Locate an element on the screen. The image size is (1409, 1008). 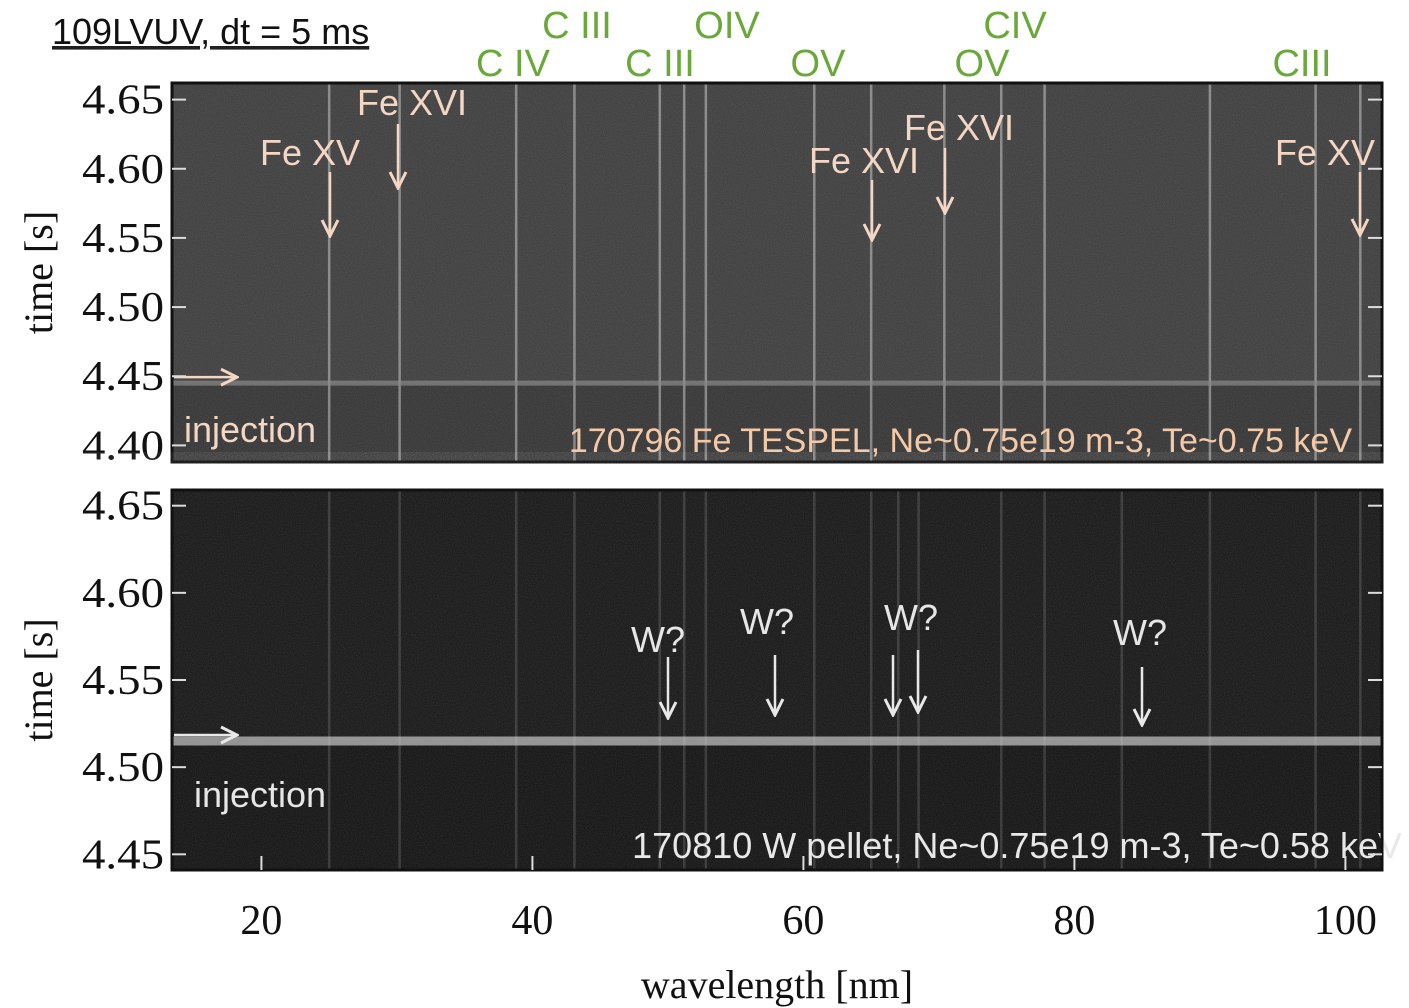
line-label: OIV is located at coordinates (727, 26).